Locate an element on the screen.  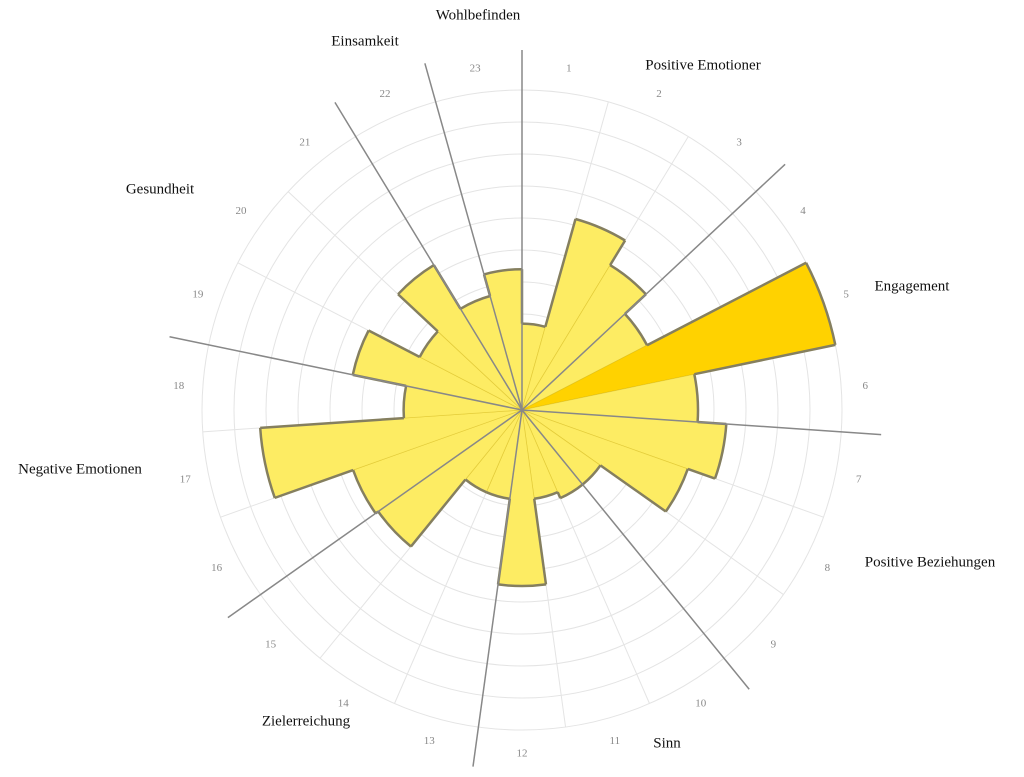
sector-label: 12 is located at coordinates (522, 754).